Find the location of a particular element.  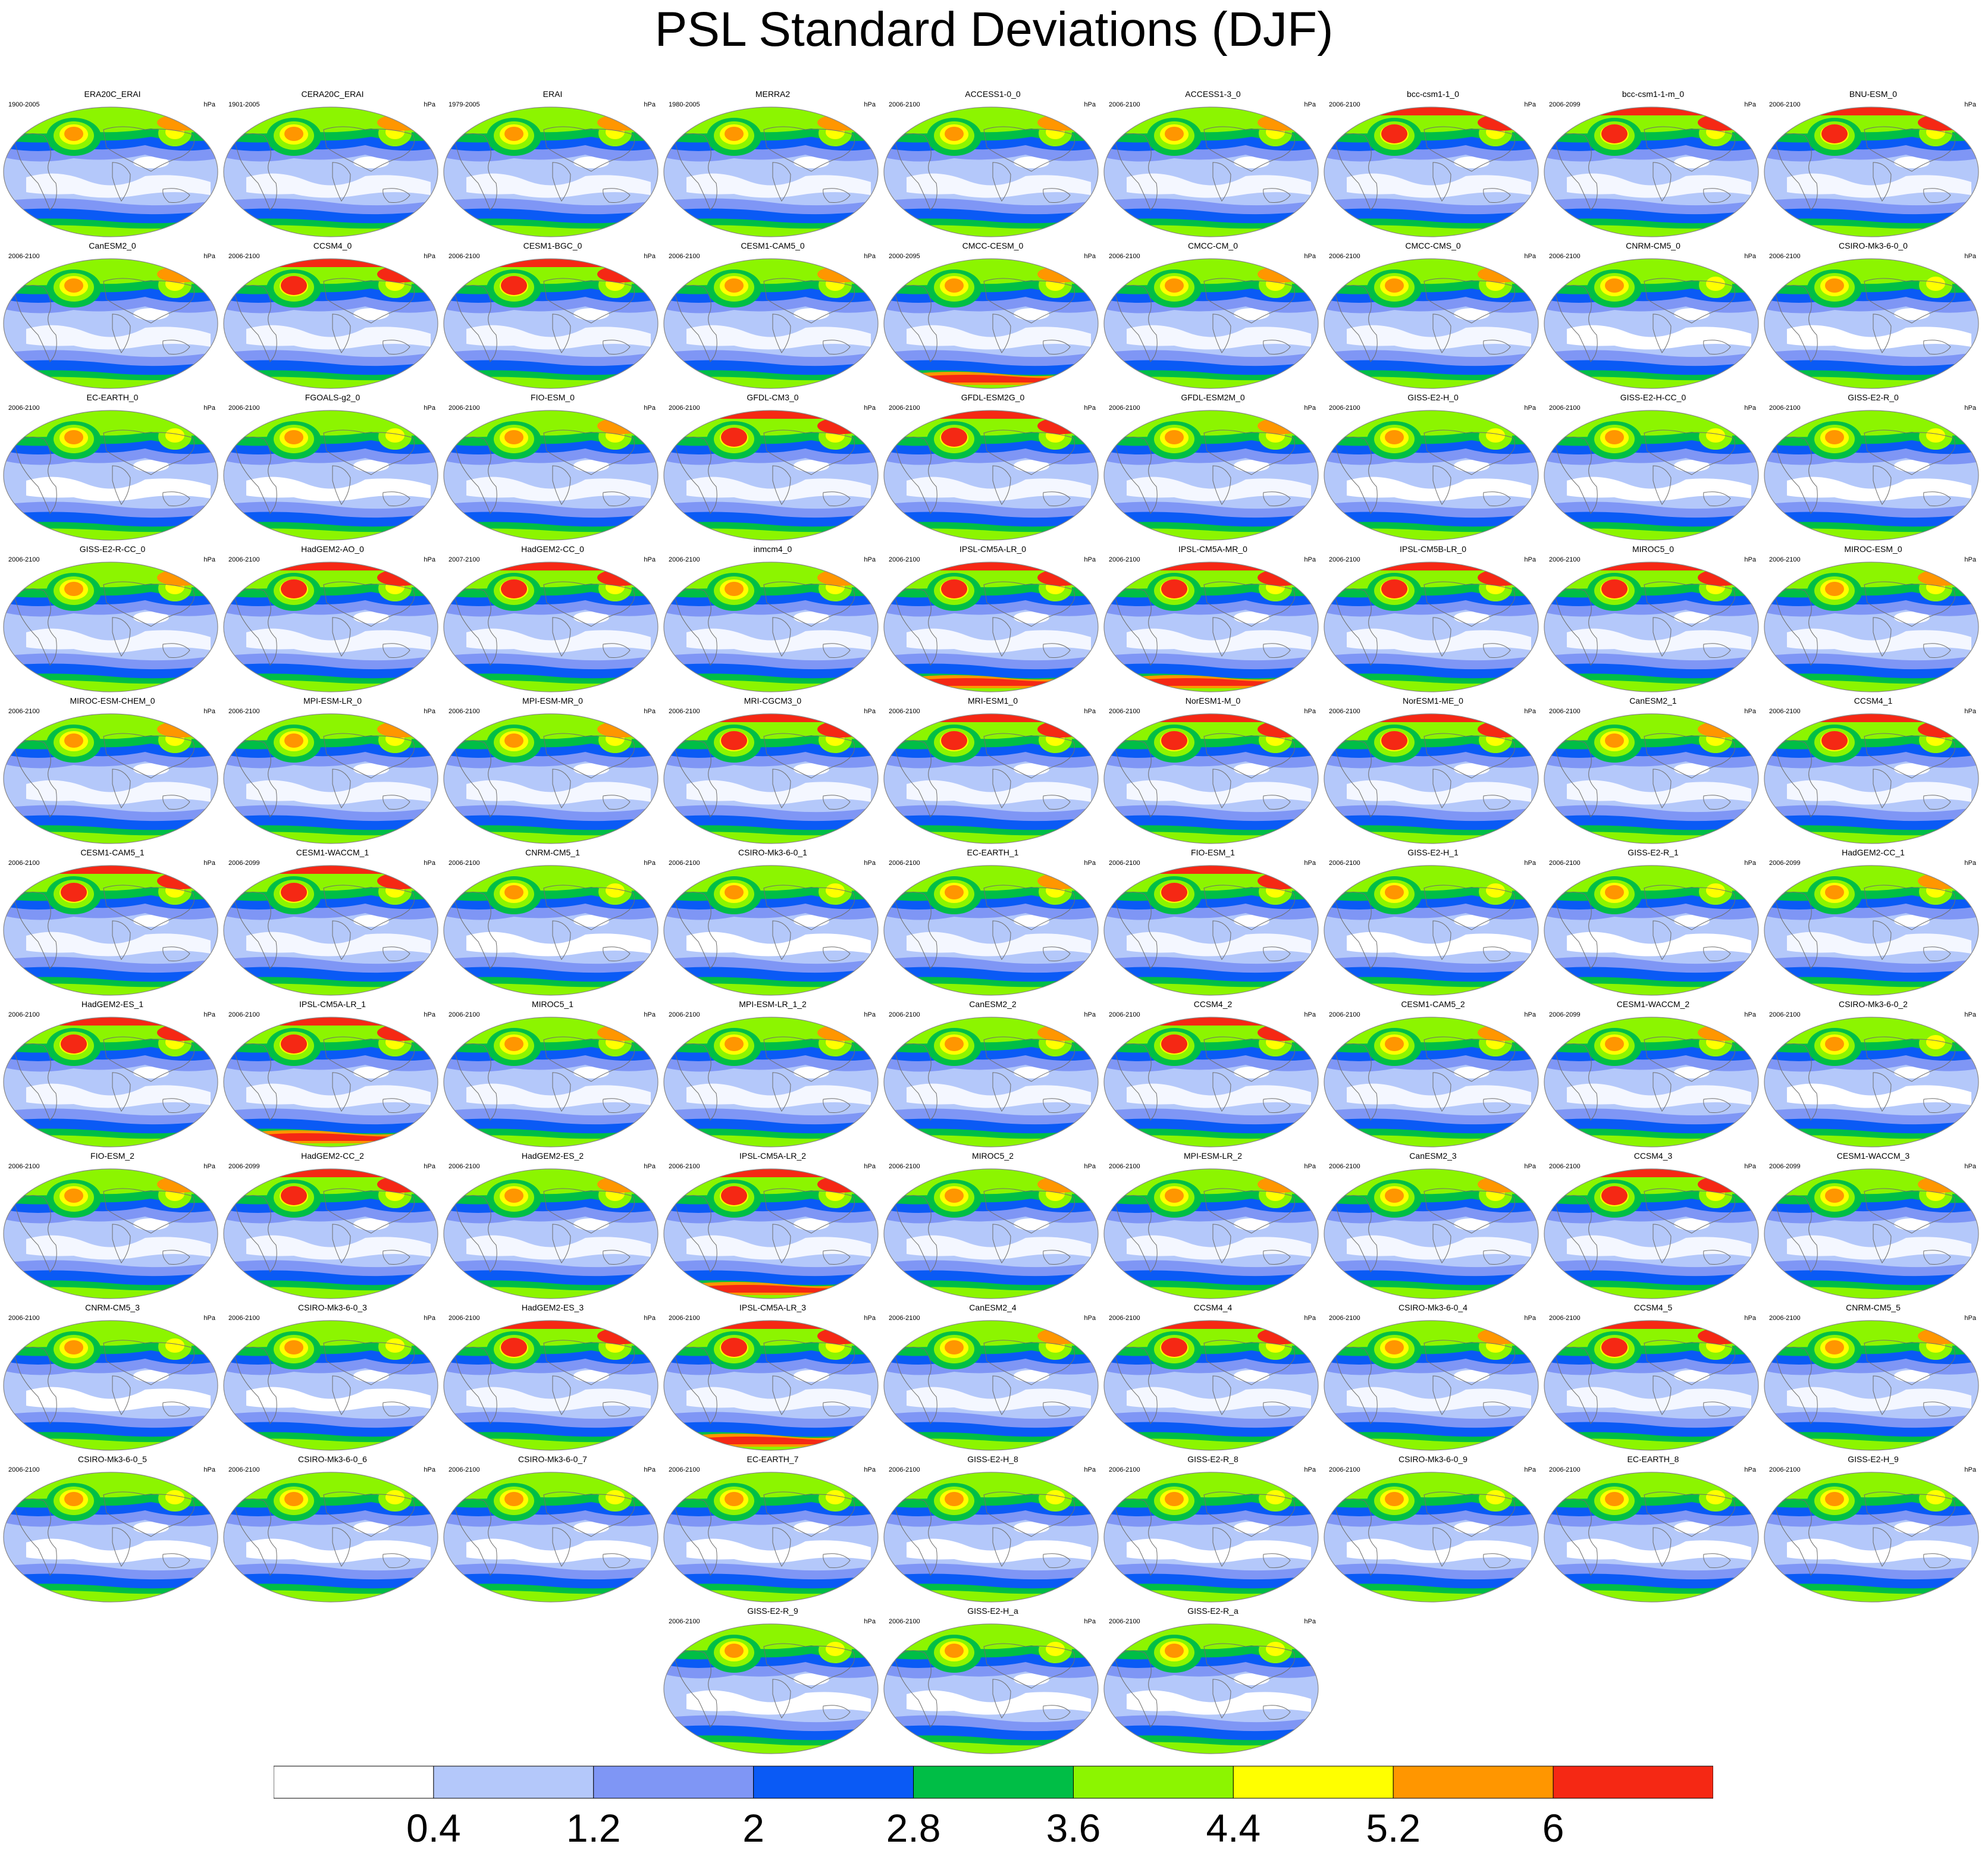

map-panel: EC-EARTH_8 2006-2100 hPa is located at coordinates (1653, 1530).